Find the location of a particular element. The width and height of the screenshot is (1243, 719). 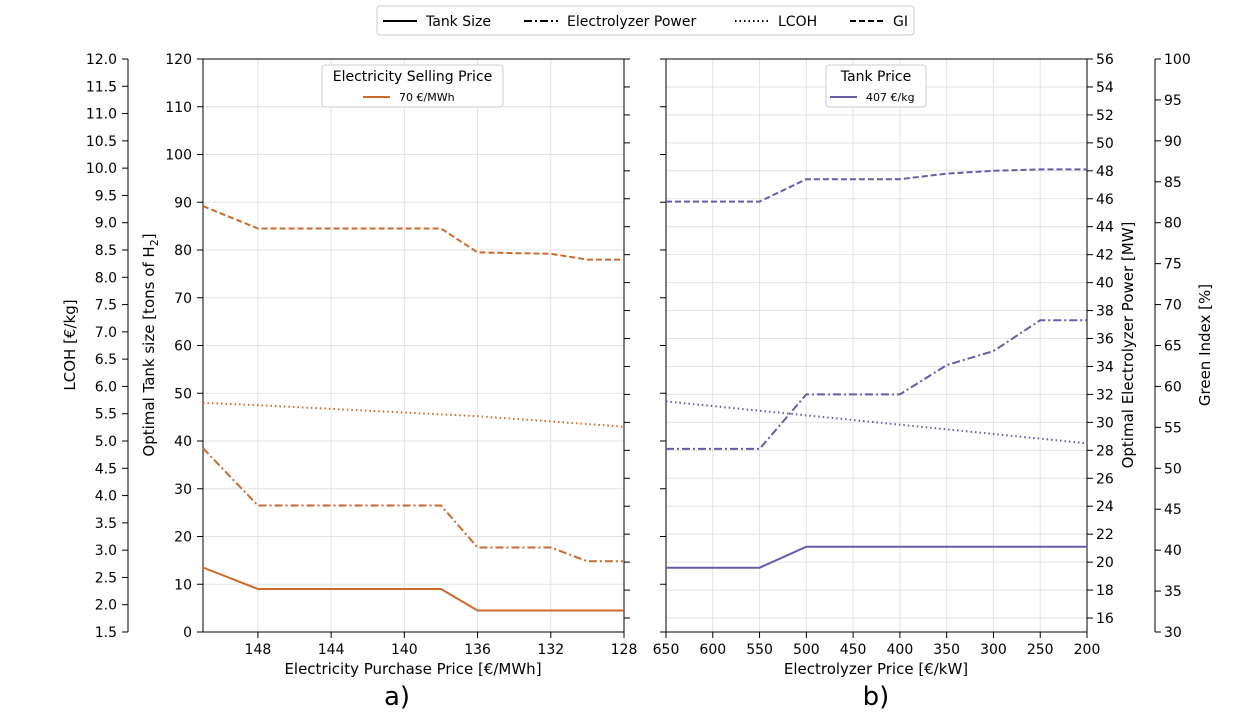

x-tick-label: 650 is located at coordinates (666, 650).